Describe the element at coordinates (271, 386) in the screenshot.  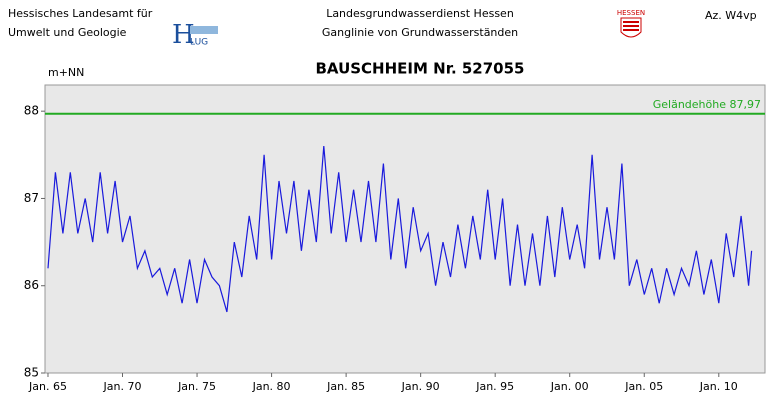
I see `x-tick-label: Jan. 80` at that location.